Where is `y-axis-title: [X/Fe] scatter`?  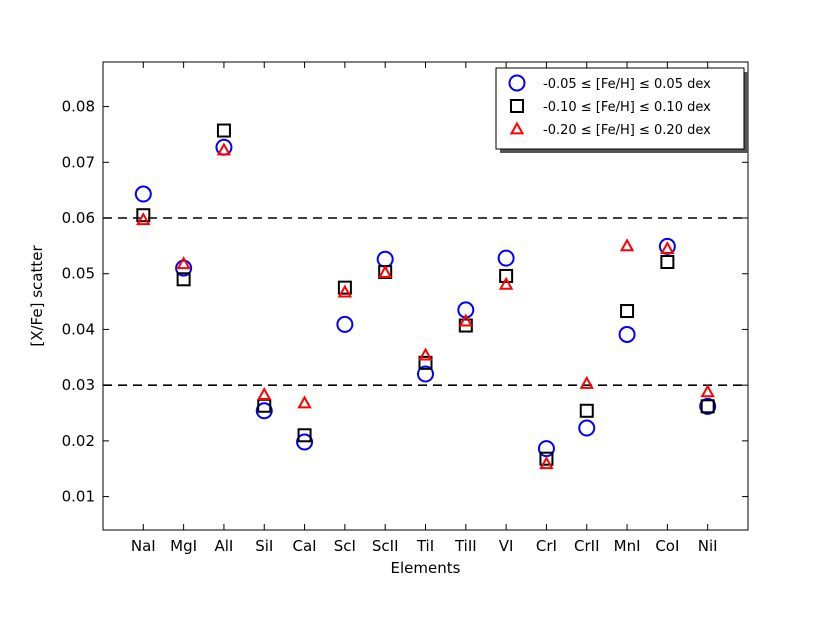
y-axis-title: [X/Fe] scatter is located at coordinates (37, 296).